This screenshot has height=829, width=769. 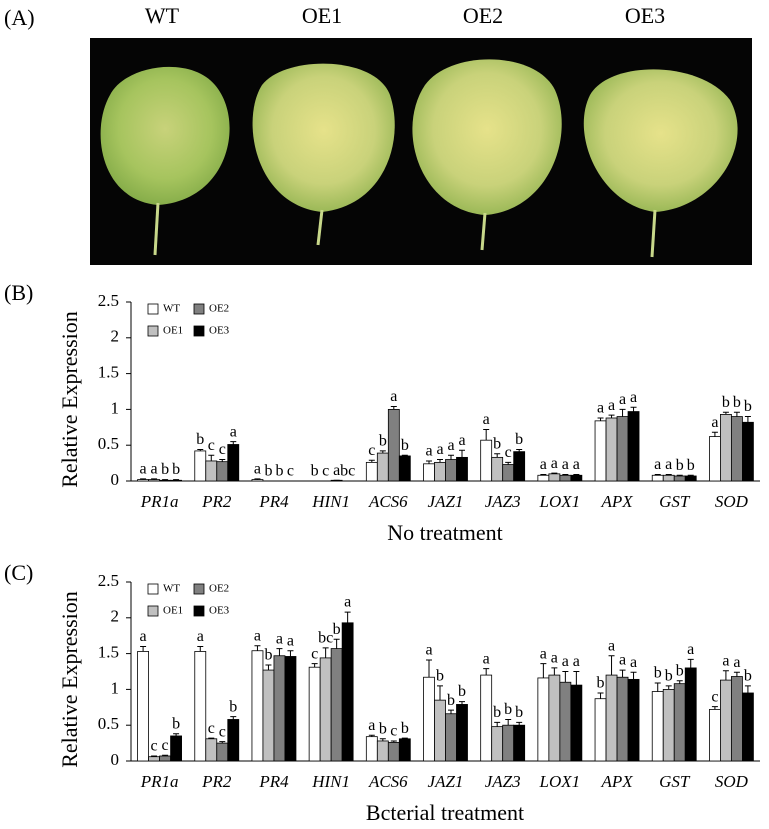 What do you see at coordinates (388, 781) in the screenshot?
I see `x-tick-label: ACS6` at bounding box center [388, 781].